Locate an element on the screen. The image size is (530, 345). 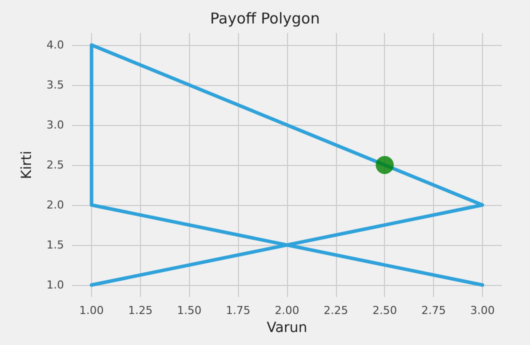
y-axis-title: Kirti is located at coordinates (27, 165).